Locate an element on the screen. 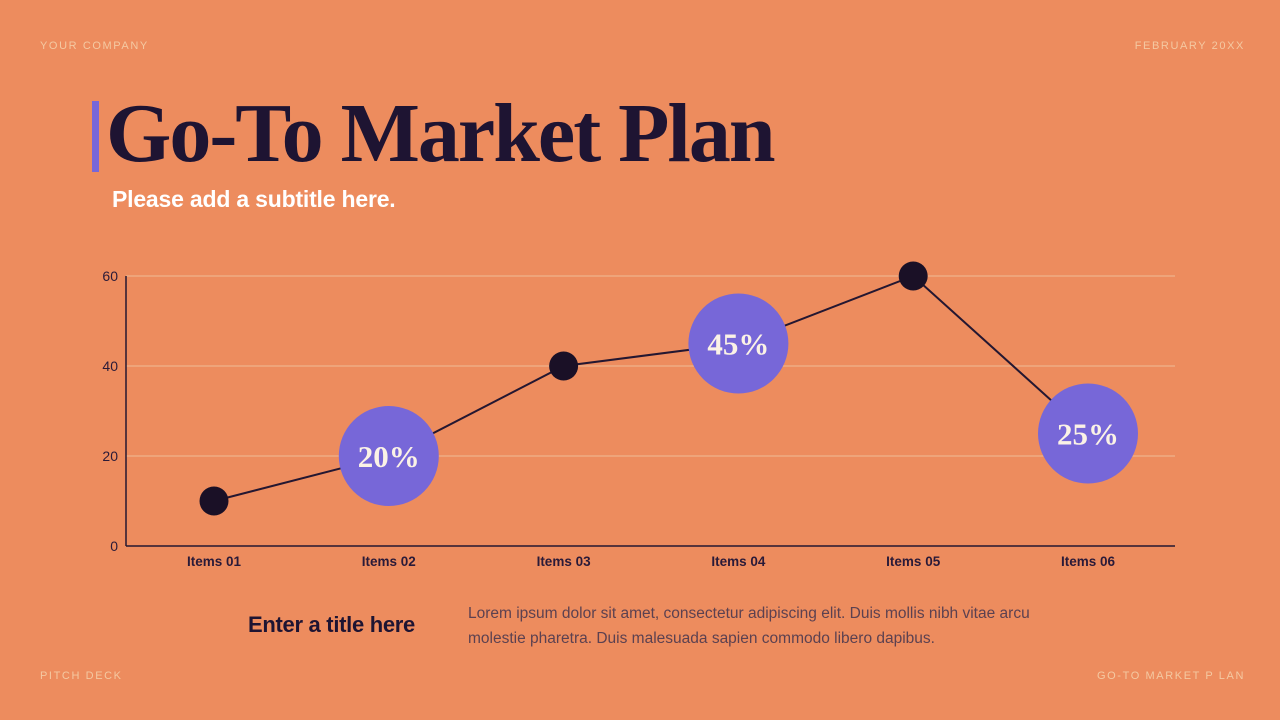  y-tick-label: 40 is located at coordinates (110, 366).